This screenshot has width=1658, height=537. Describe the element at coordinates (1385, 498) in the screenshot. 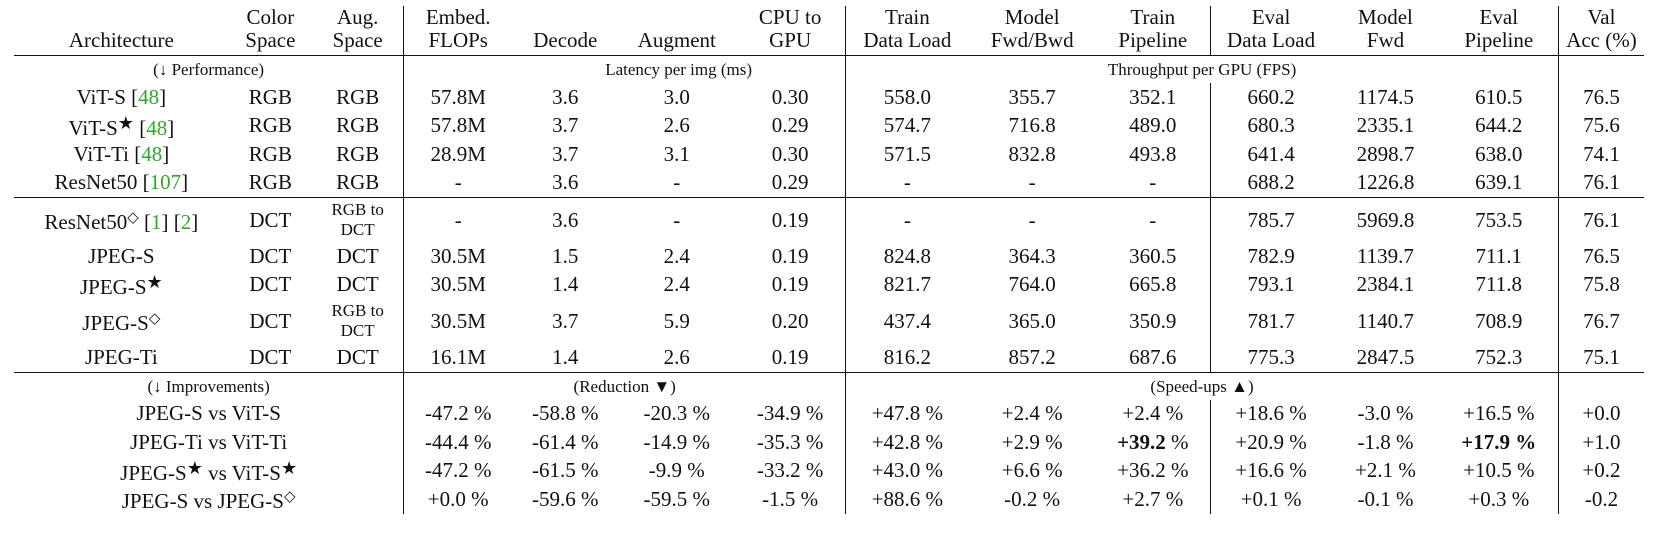

I see `model-fwd-cell: -0.1 %` at that location.